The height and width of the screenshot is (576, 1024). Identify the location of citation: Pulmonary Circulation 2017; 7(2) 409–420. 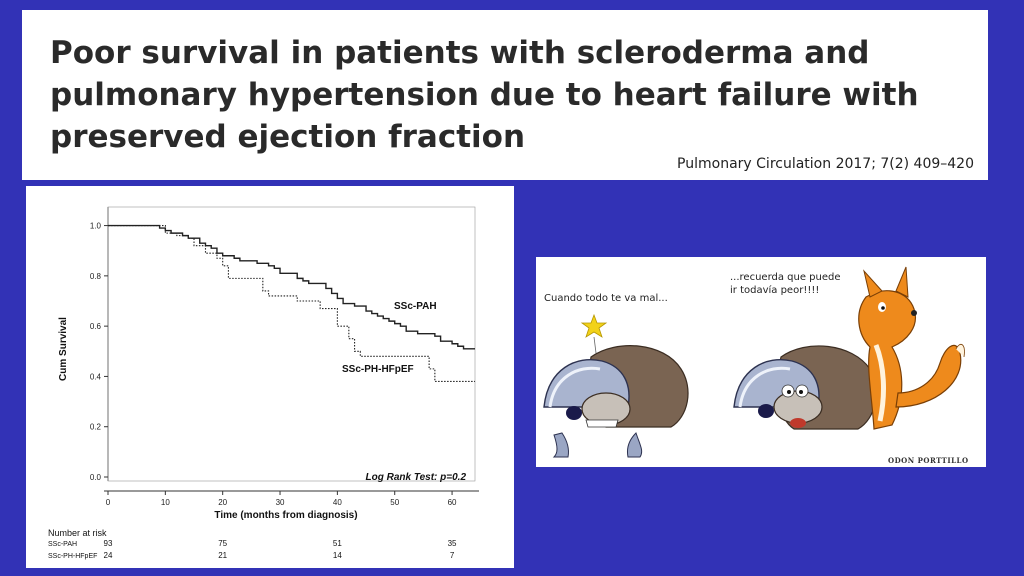
(825, 164).